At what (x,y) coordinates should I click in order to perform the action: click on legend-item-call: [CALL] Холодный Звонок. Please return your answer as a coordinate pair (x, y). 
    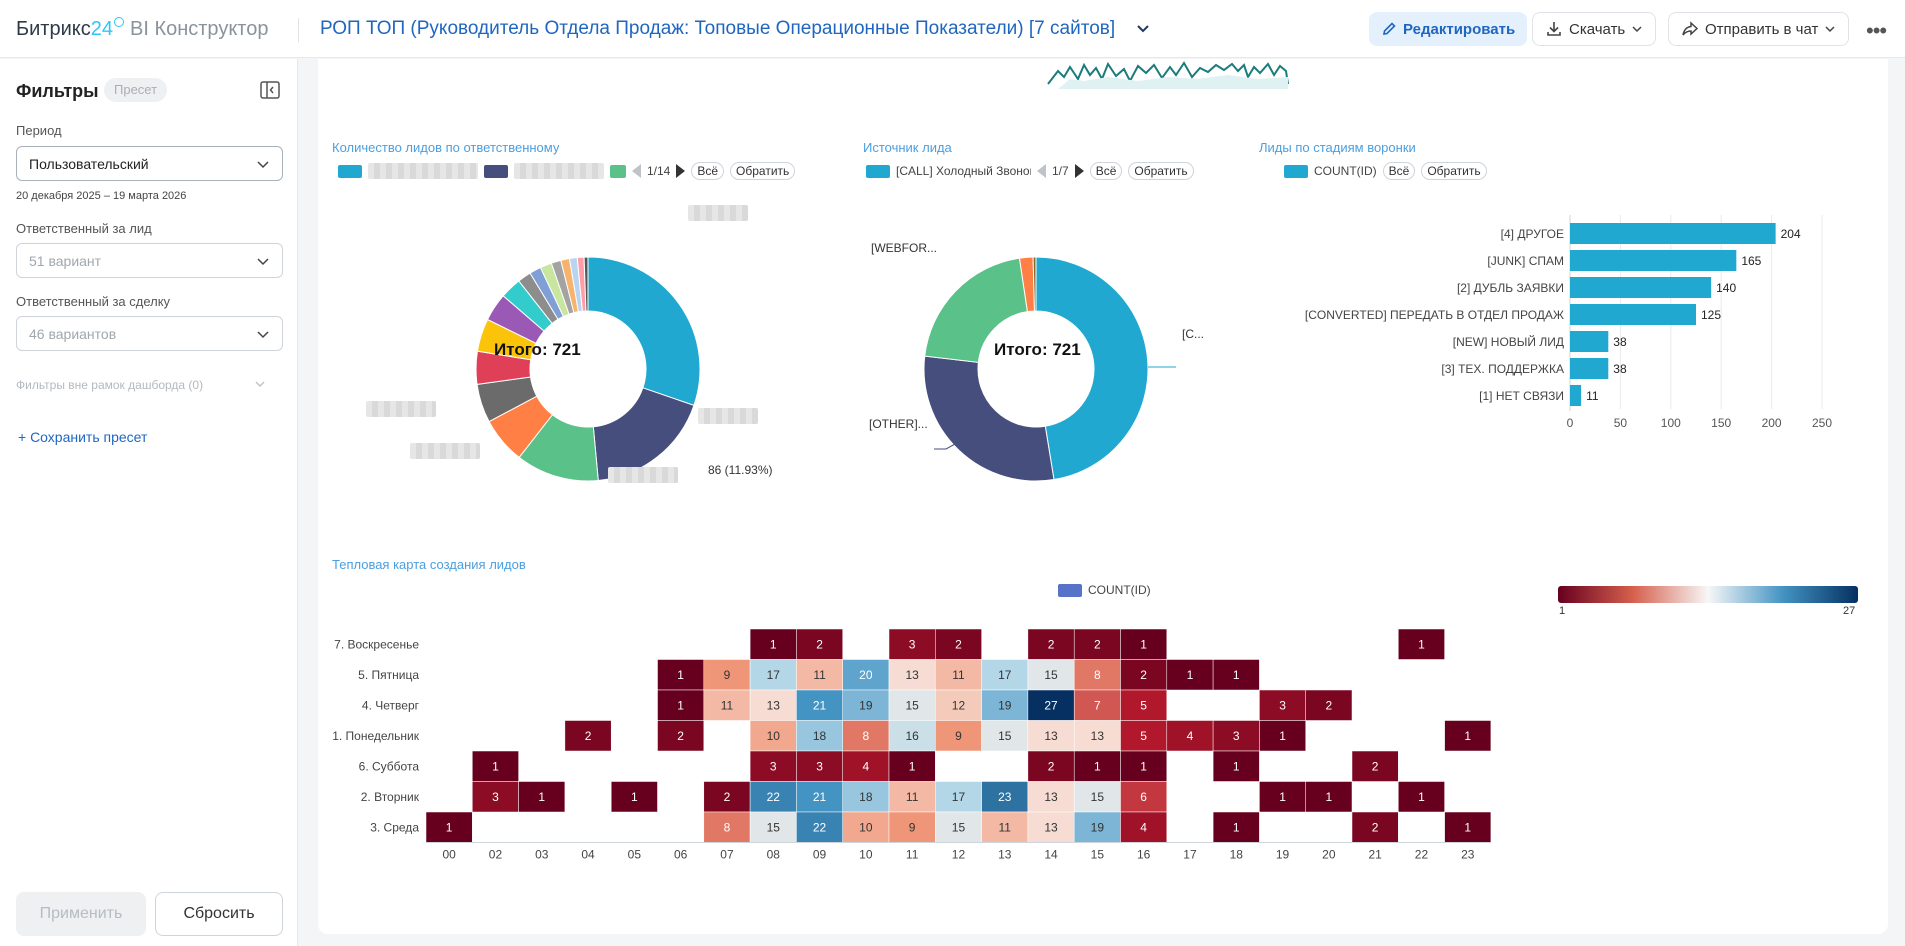
    Looking at the image, I should click on (963, 171).